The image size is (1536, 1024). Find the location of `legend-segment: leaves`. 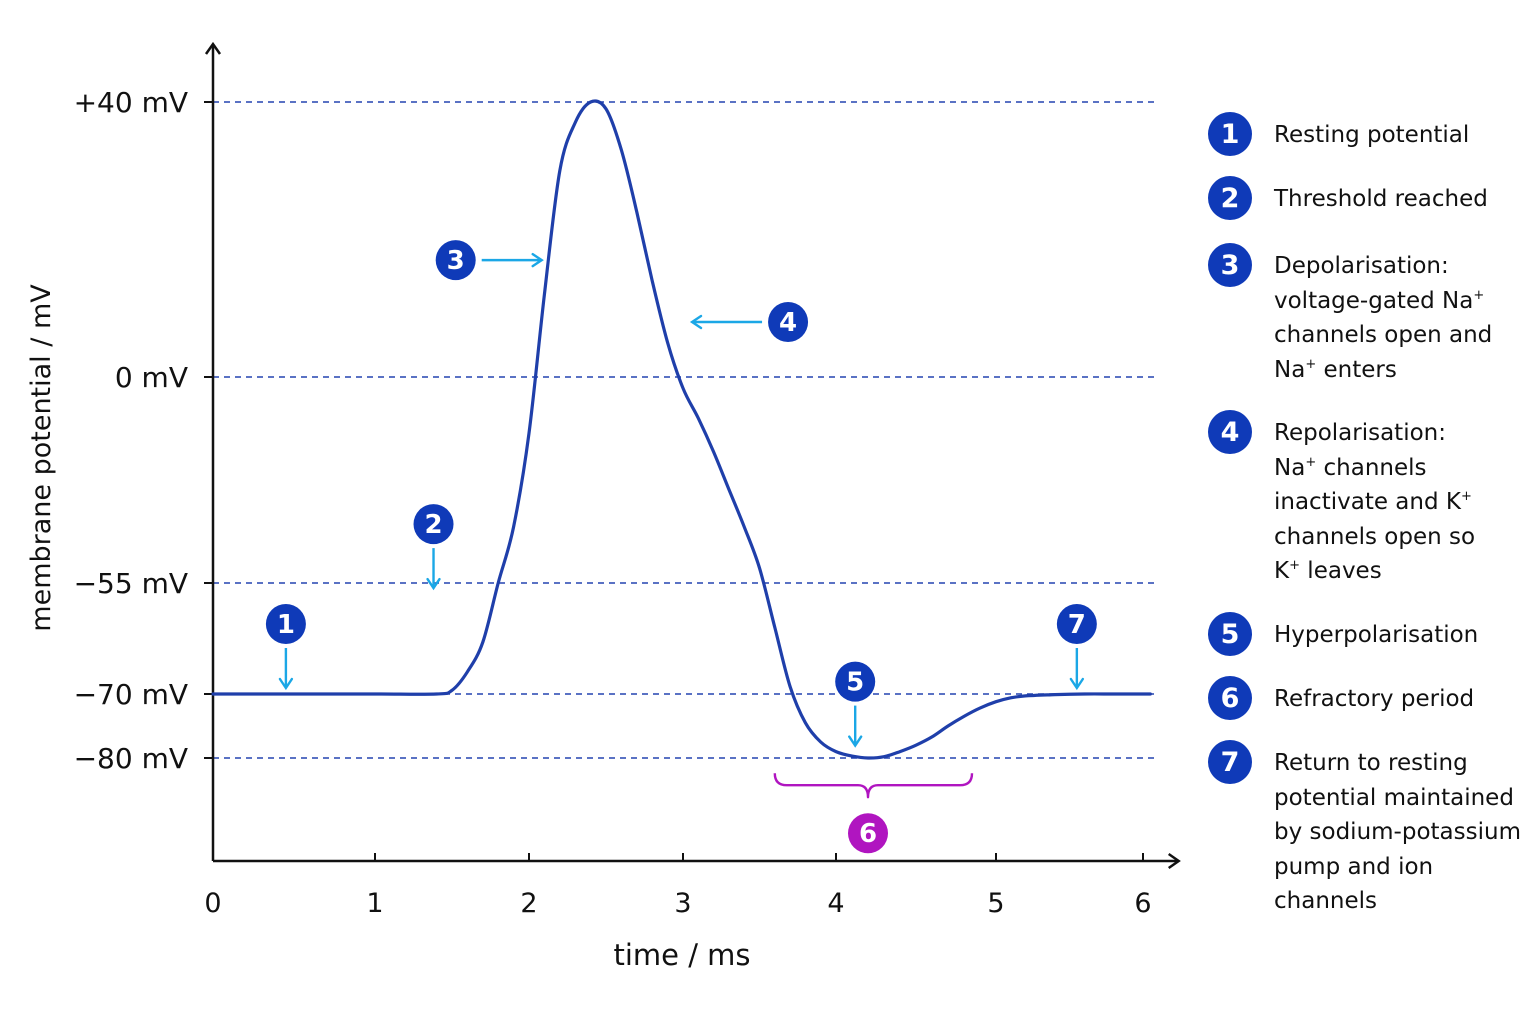

legend-segment: leaves is located at coordinates (1341, 571).